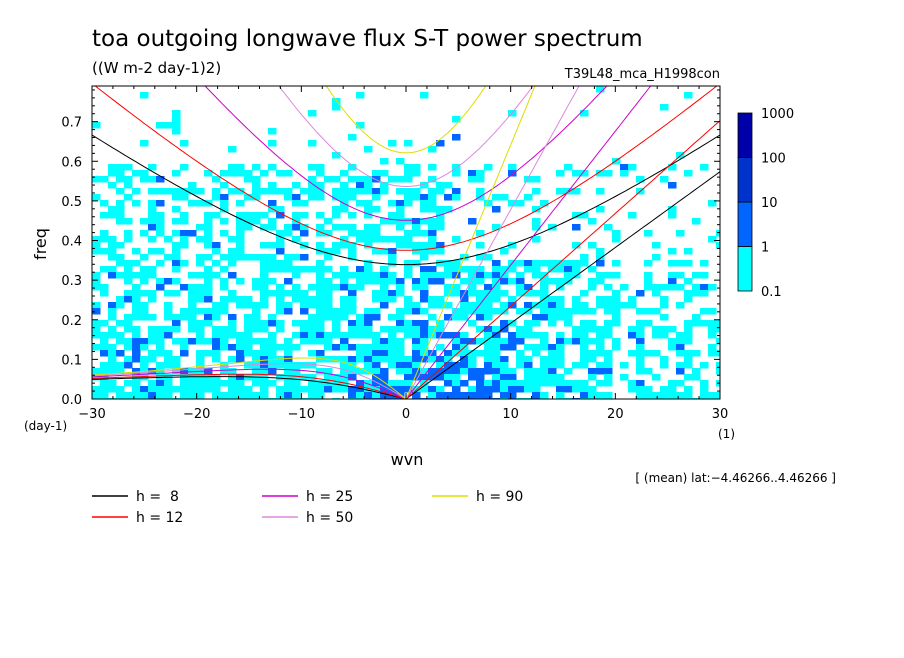 This screenshot has width=904, height=658. Describe the element at coordinates (307, 507) in the screenshot. I see `legend: h = 8h = 12h = 25h = 50h = 90` at that location.